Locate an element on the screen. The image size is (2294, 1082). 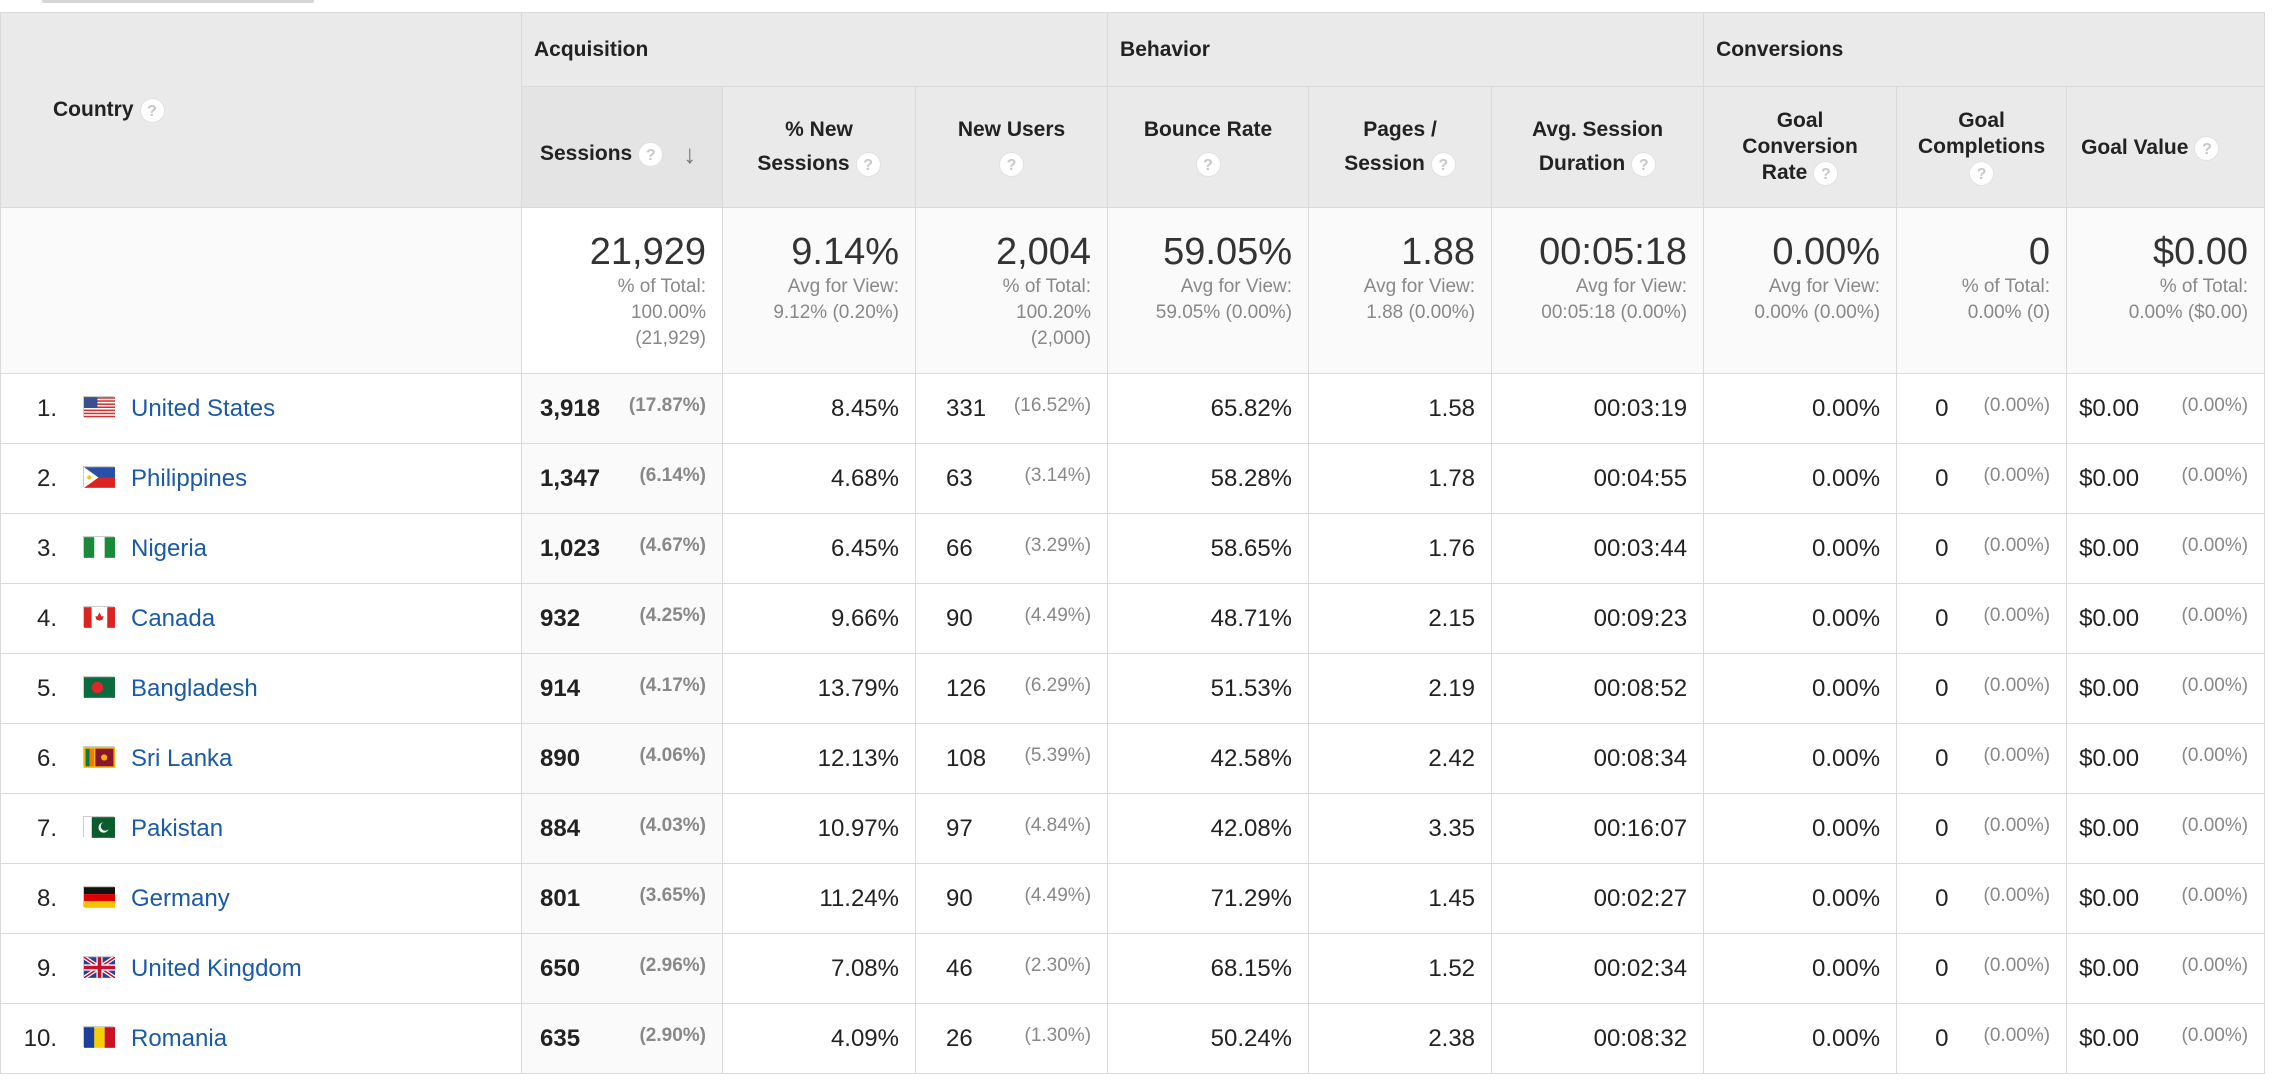
country-link: United Kingdom is located at coordinates (216, 968).